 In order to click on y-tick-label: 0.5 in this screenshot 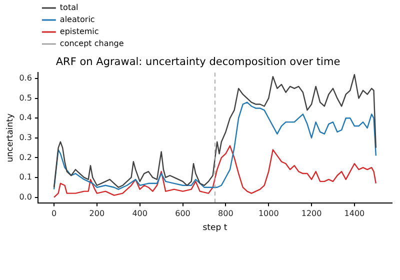, I will do `click(25, 97)`.